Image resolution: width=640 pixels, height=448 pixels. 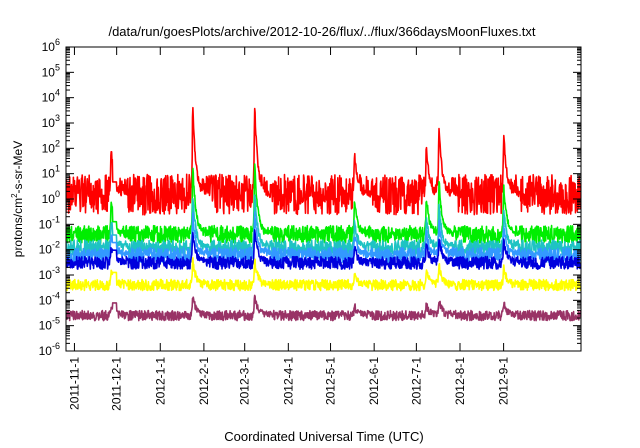 I want to click on y-tick-label: 10⁶, so click(x=51, y=45).